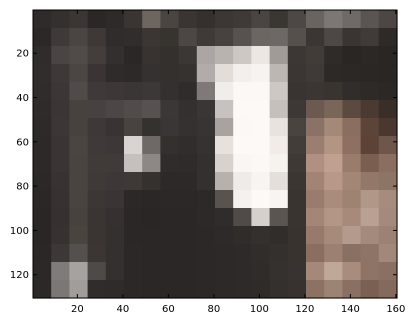  Describe the element at coordinates (77, 309) in the screenshot. I see `x-tick-label: 20` at that location.